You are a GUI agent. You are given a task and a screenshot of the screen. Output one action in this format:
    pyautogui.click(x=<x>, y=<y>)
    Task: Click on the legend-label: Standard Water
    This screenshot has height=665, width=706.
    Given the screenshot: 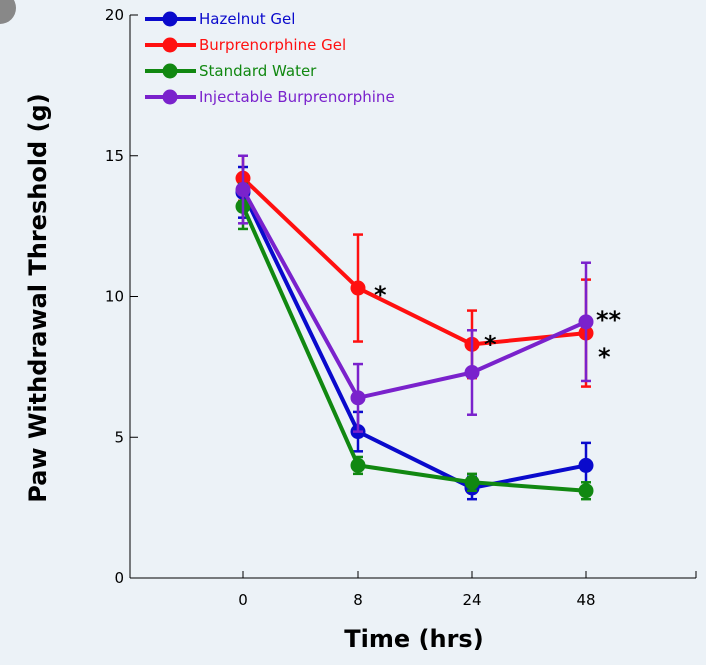 What is the action you would take?
    pyautogui.click(x=258, y=71)
    